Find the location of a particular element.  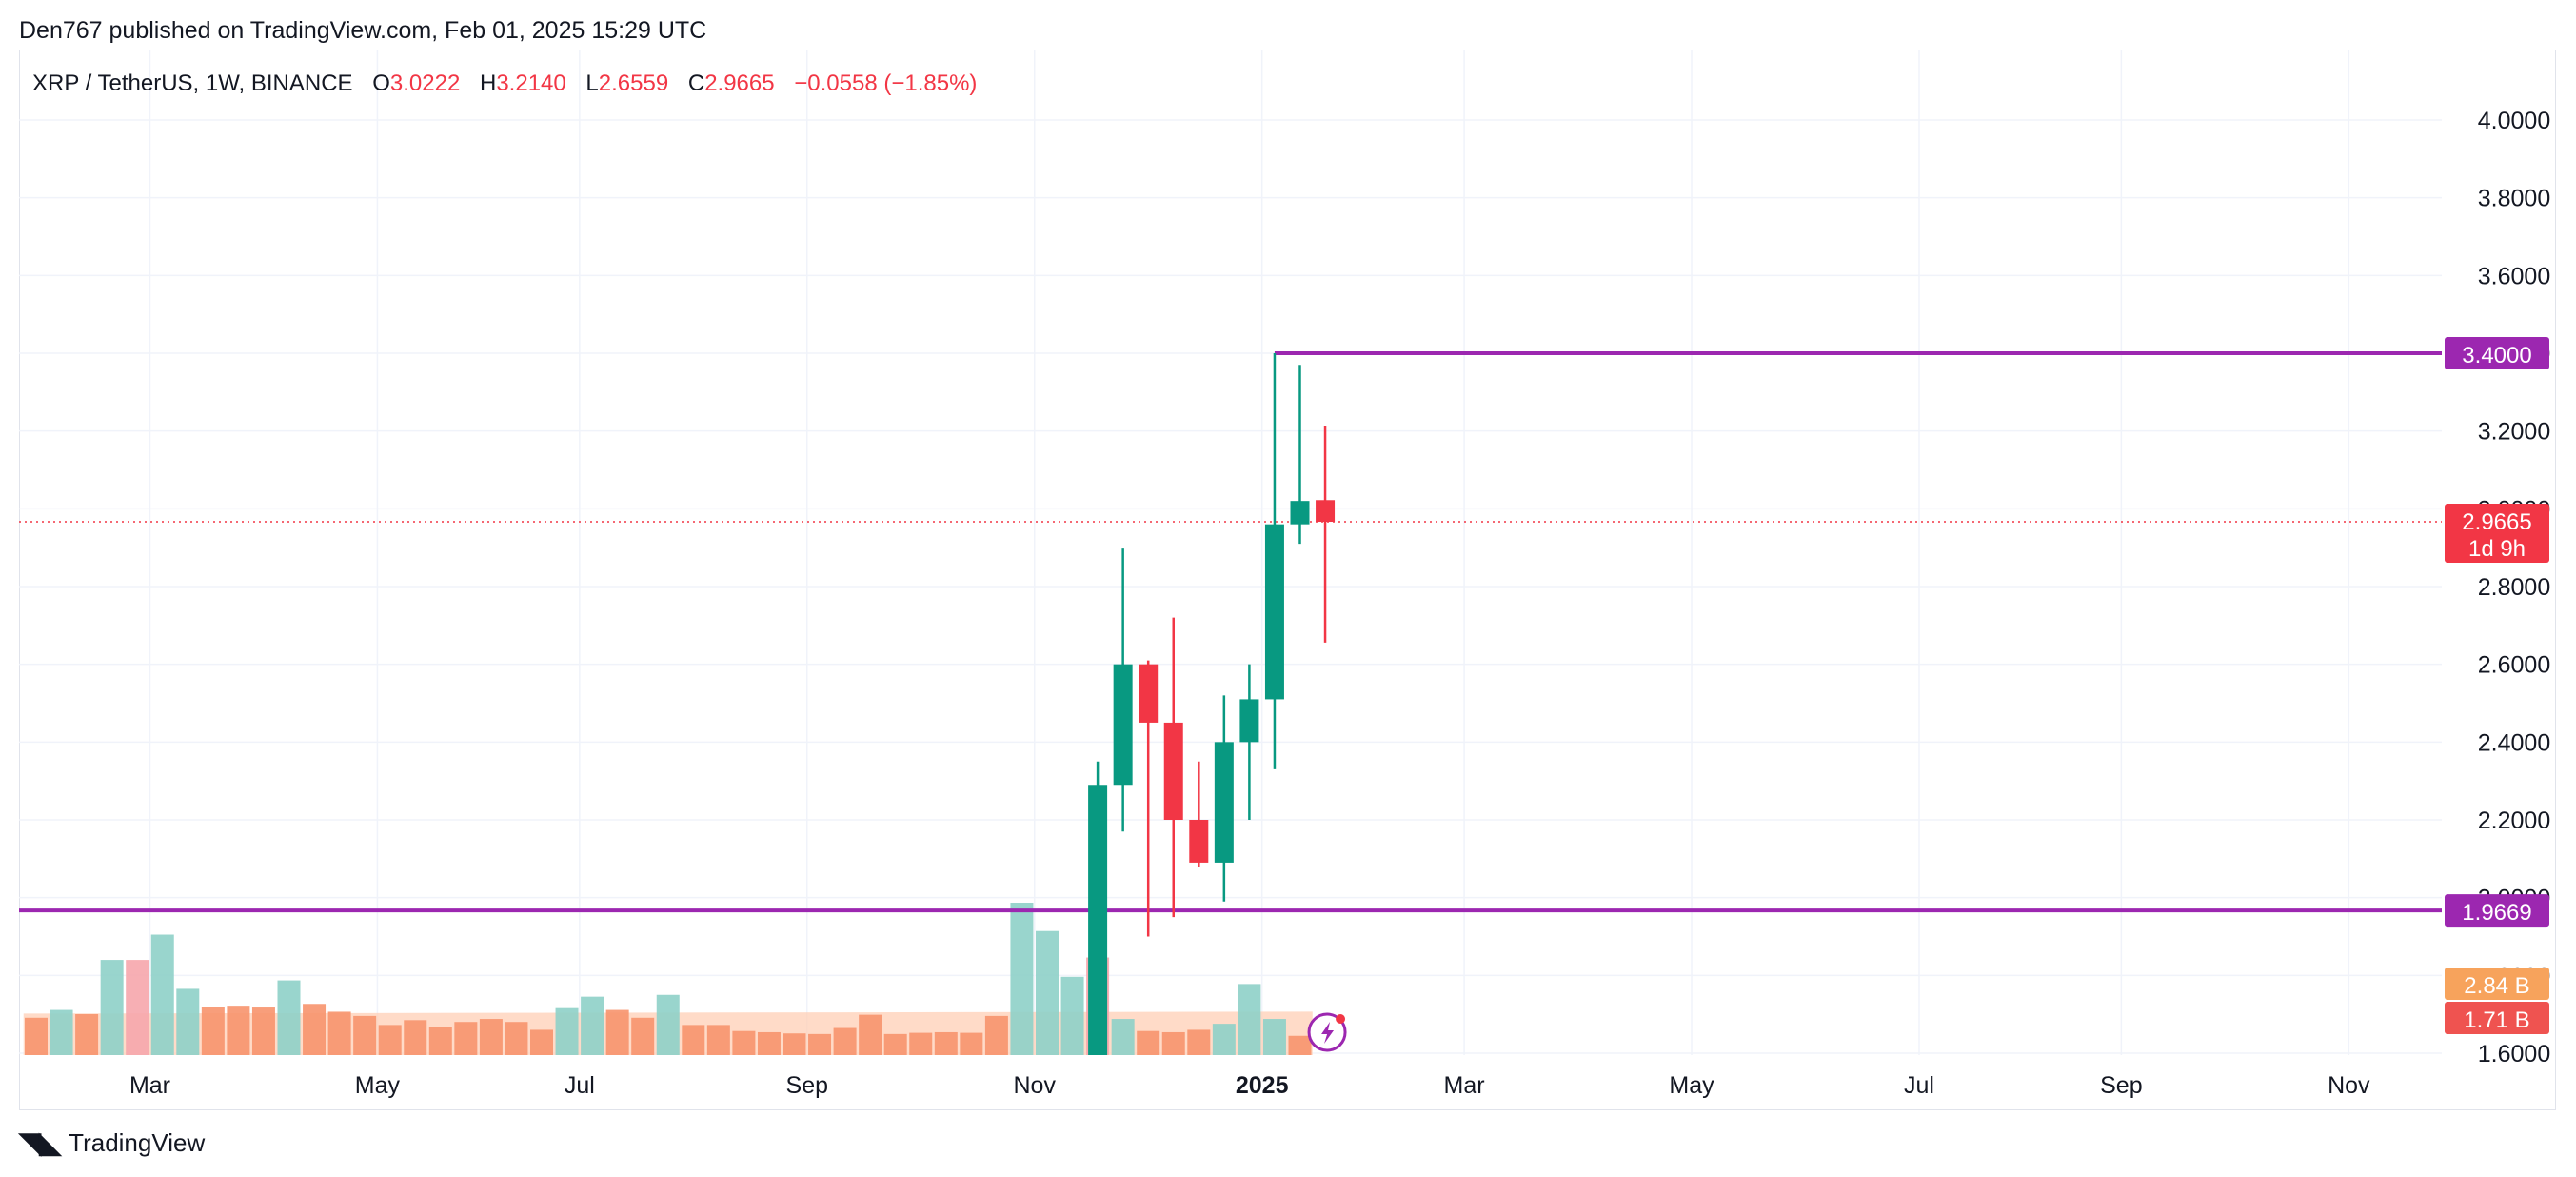

level-badge-text: 3.4000 is located at coordinates (2496, 356).